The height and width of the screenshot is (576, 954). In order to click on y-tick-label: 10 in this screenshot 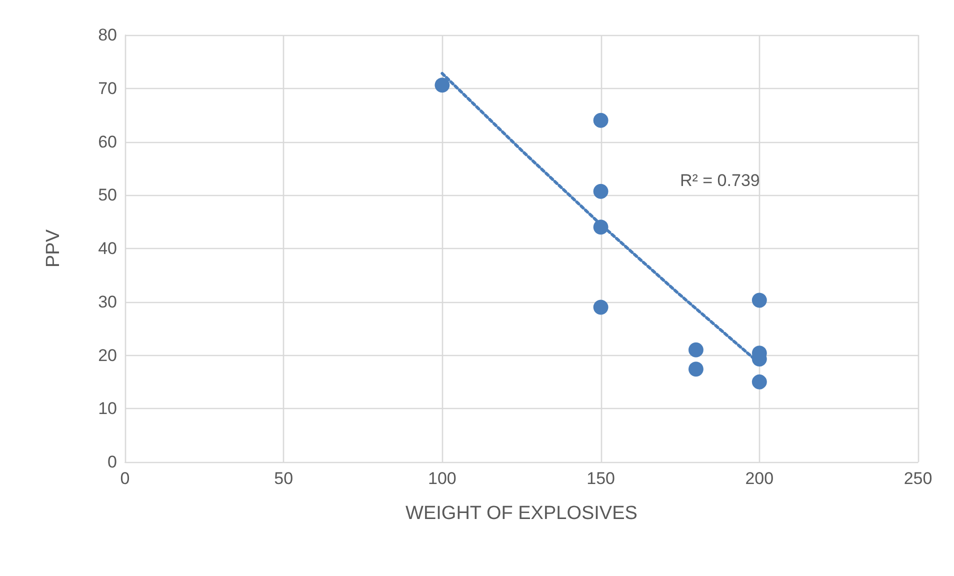, I will do `click(107, 408)`.